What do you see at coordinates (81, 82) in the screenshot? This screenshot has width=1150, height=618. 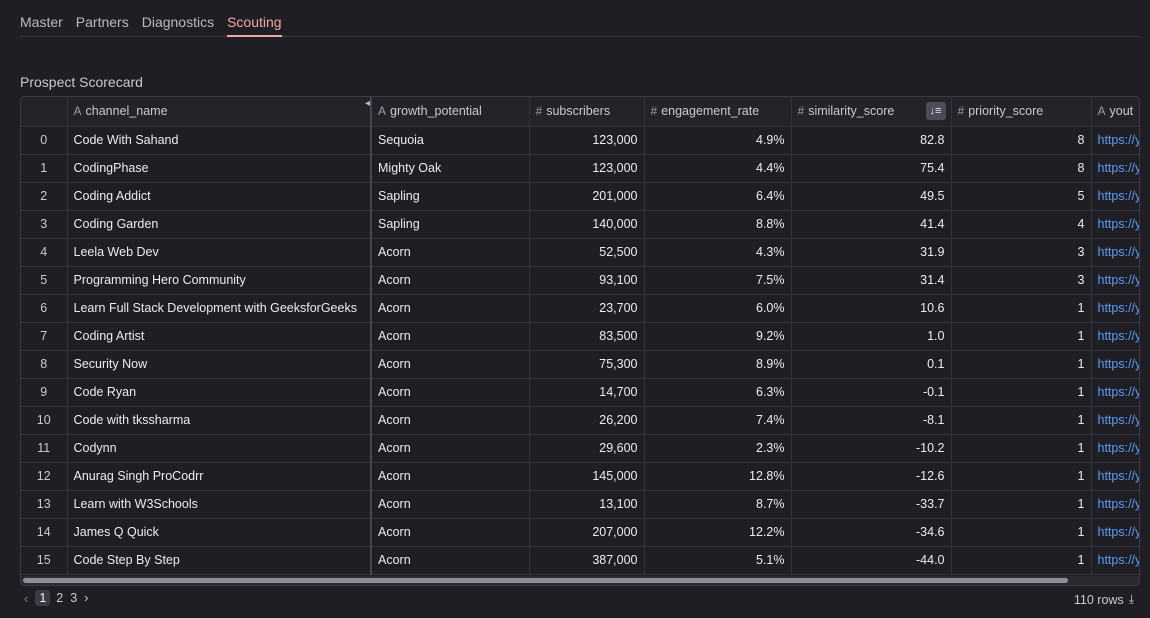 I see `section-title: Prospect Scorecard` at bounding box center [81, 82].